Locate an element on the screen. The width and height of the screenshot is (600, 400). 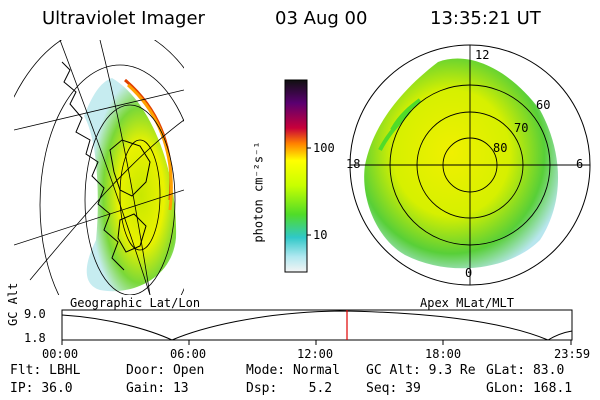
altitude-ylabel: GC Alt is located at coordinates (13, 304).